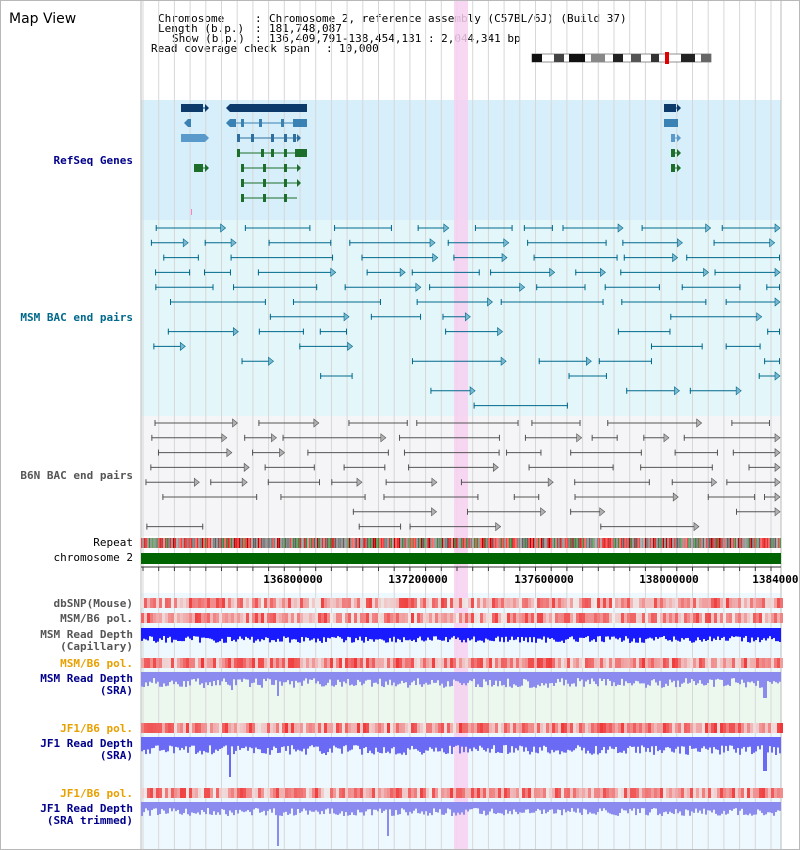 The width and height of the screenshot is (800, 850). What do you see at coordinates (96, 618) in the screenshot?
I see `track-label-msm-b6-pol-1: MSM/B6 pol.` at bounding box center [96, 618].